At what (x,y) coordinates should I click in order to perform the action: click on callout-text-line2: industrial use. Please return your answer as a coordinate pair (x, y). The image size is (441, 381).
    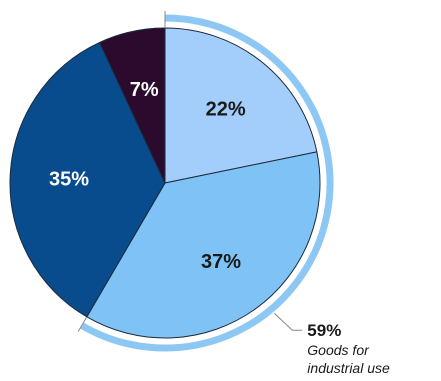
    Looking at the image, I should click on (348, 368).